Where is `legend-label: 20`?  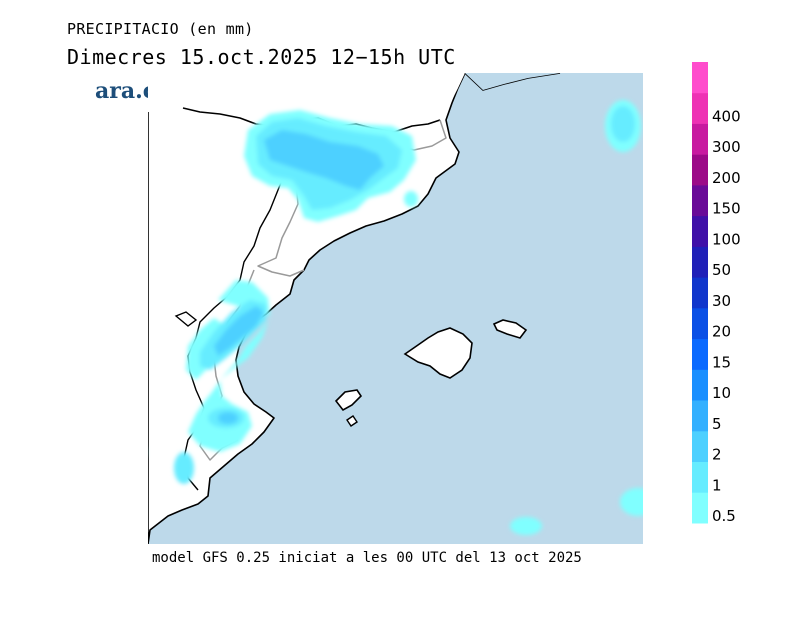 legend-label: 20 is located at coordinates (721, 332).